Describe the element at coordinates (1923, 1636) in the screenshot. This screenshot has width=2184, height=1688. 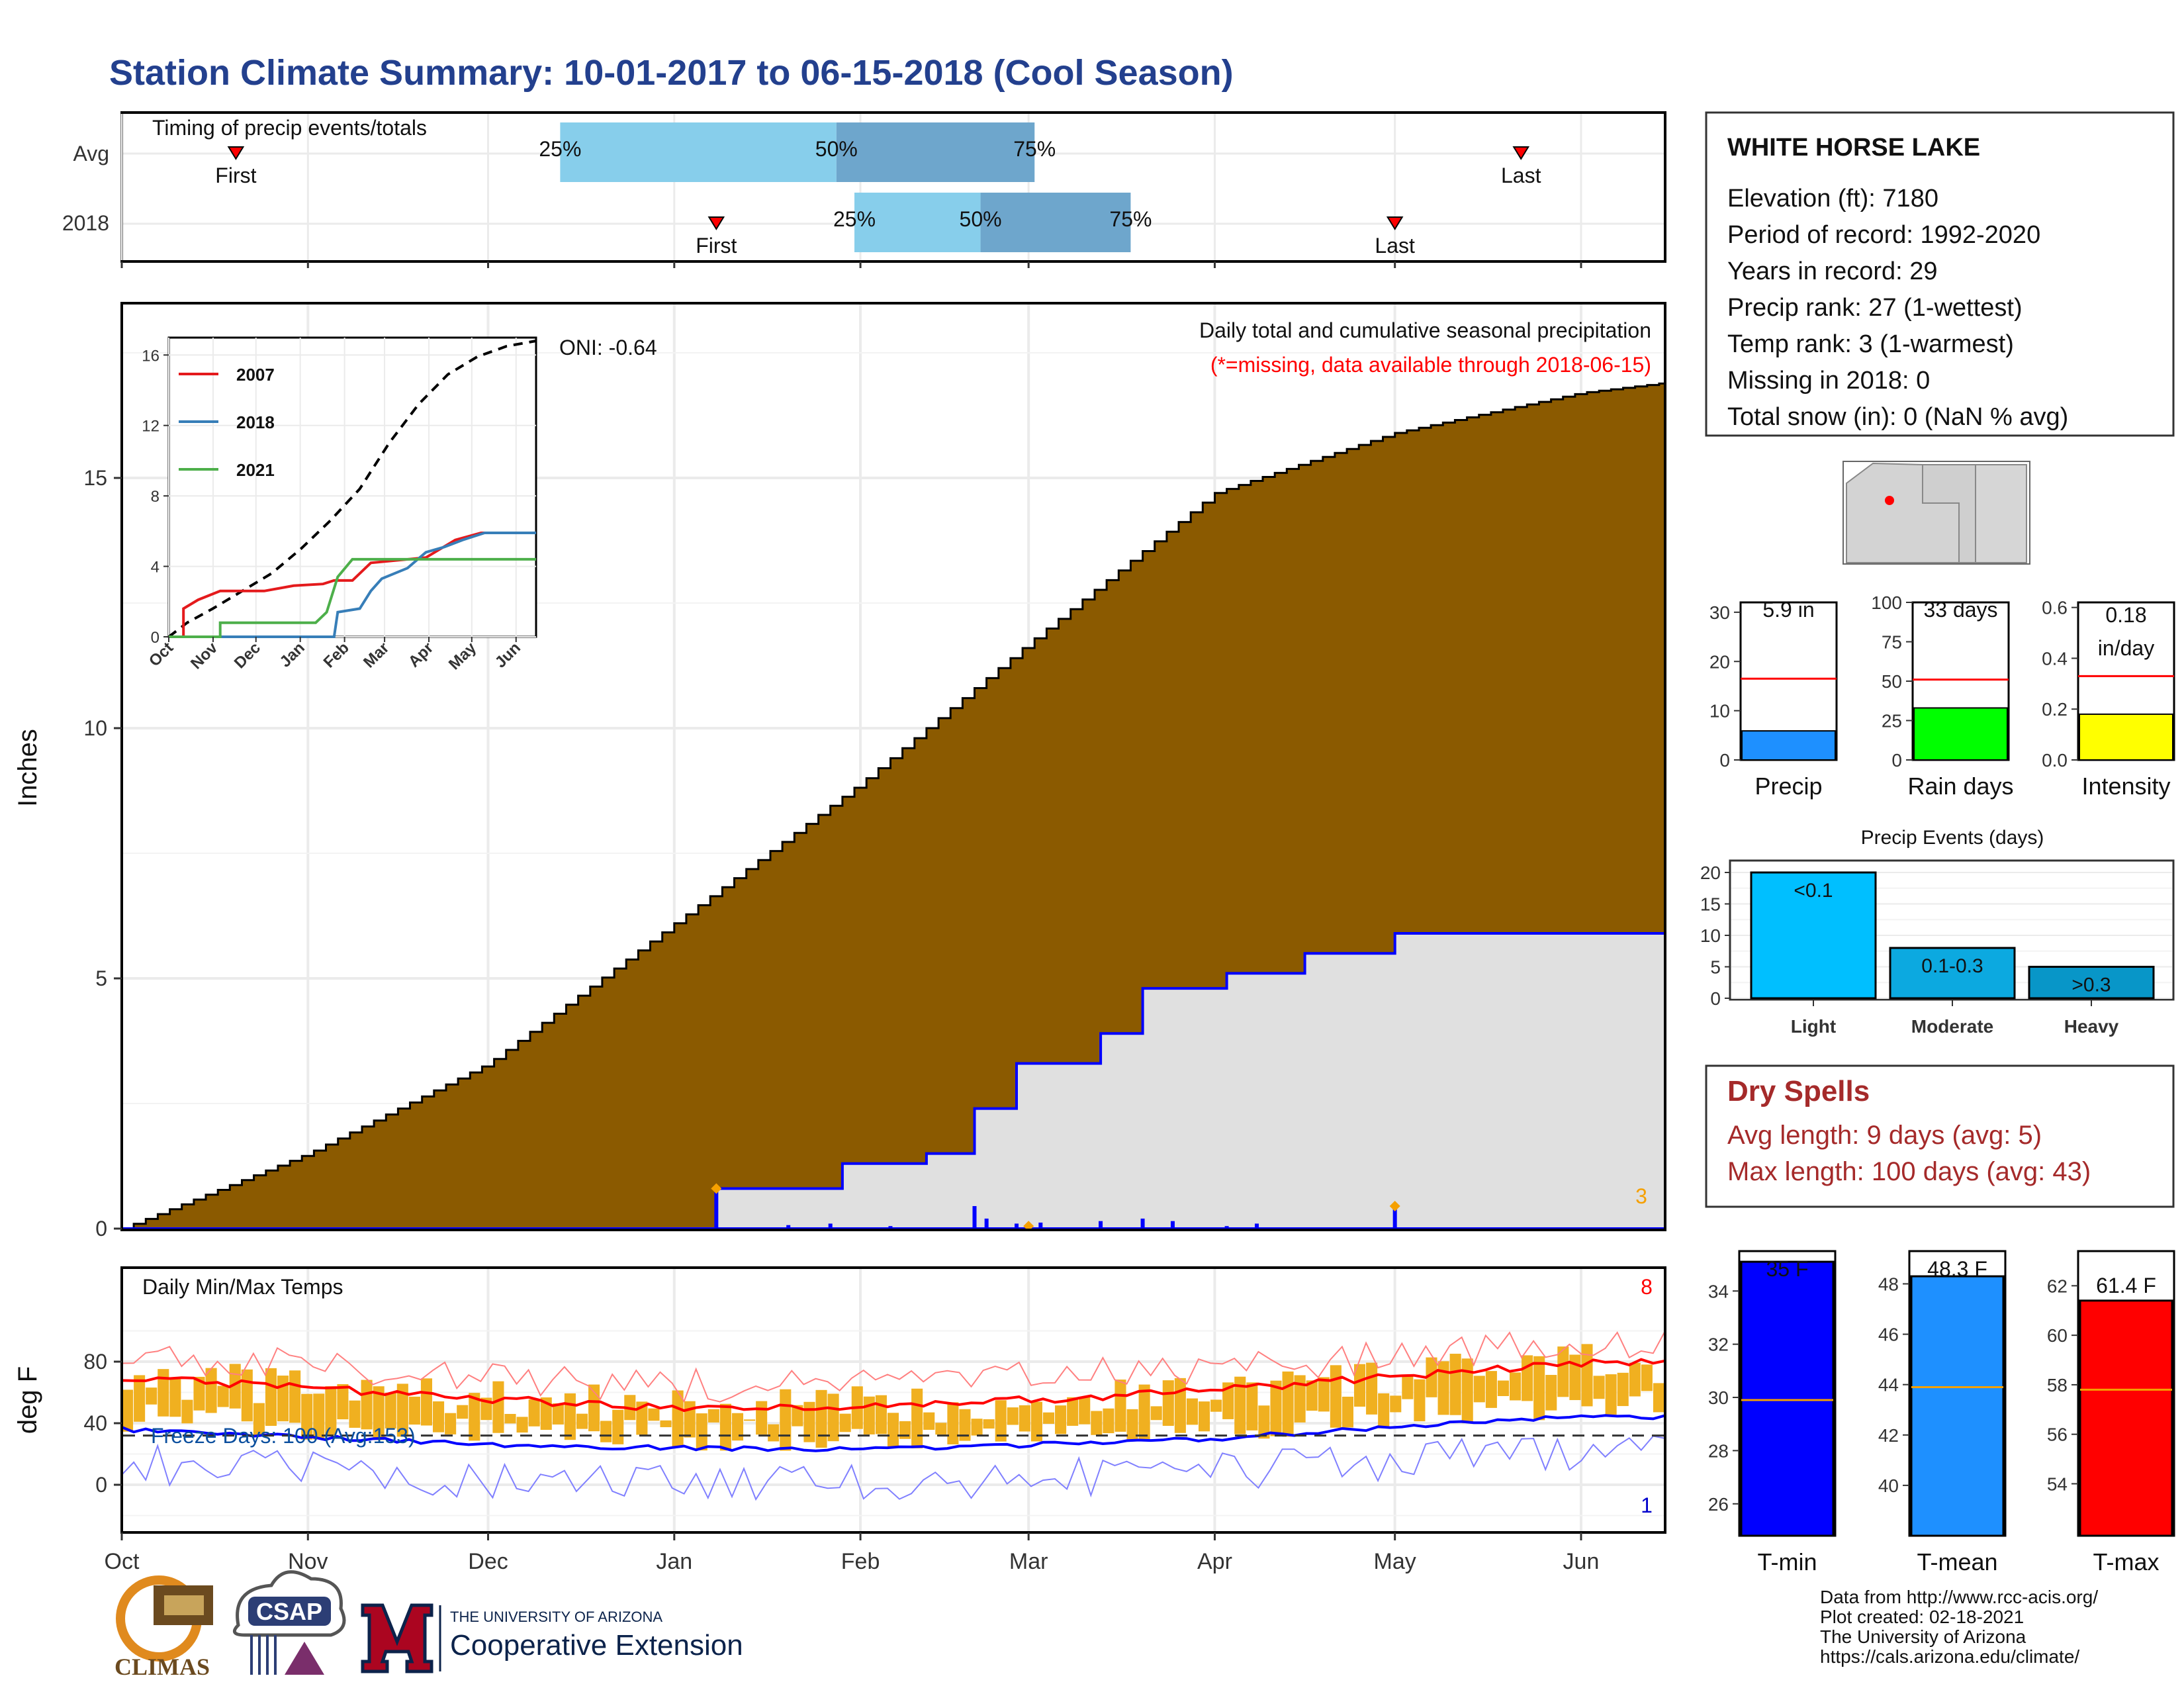
I see `credit-line: The University of Arizona` at that location.